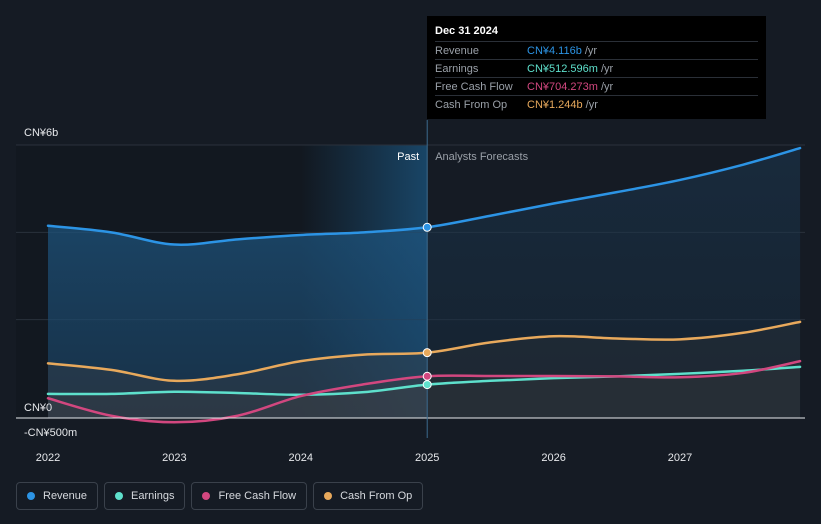  I want to click on legend-item-free-cash-flow: Free Cash Flow, so click(249, 496).